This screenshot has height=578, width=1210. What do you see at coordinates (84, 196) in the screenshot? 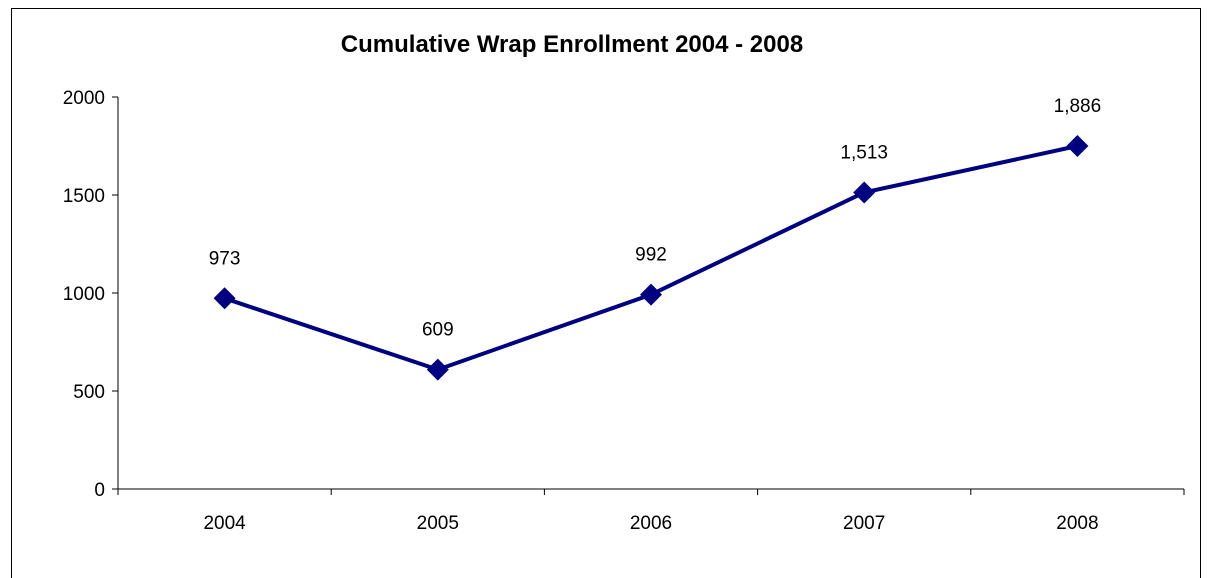
I see `y-tick-label: 1500` at bounding box center [84, 196].